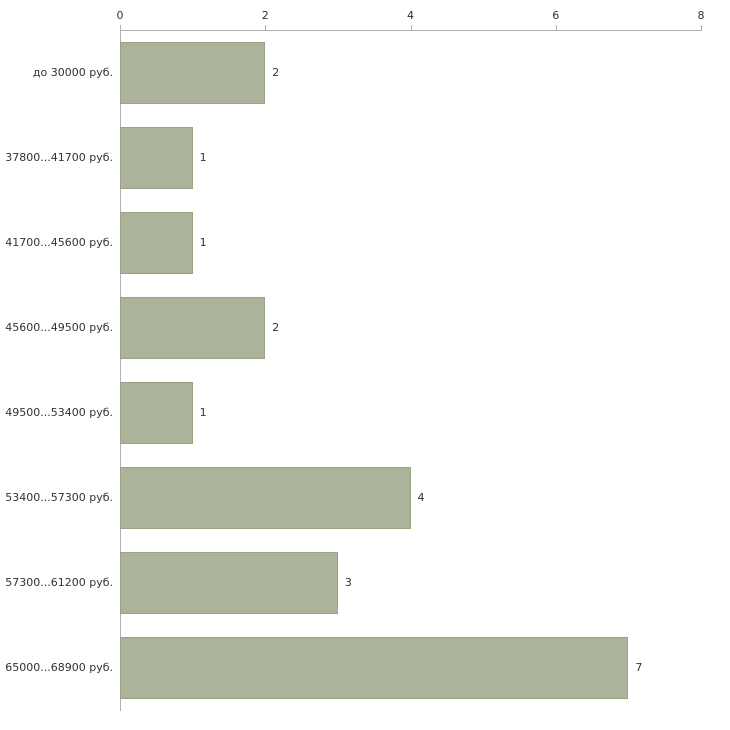 This screenshot has height=730, width=730. Describe the element at coordinates (59, 242) in the screenshot. I see `category-label: 41700...45600 руб.` at that location.